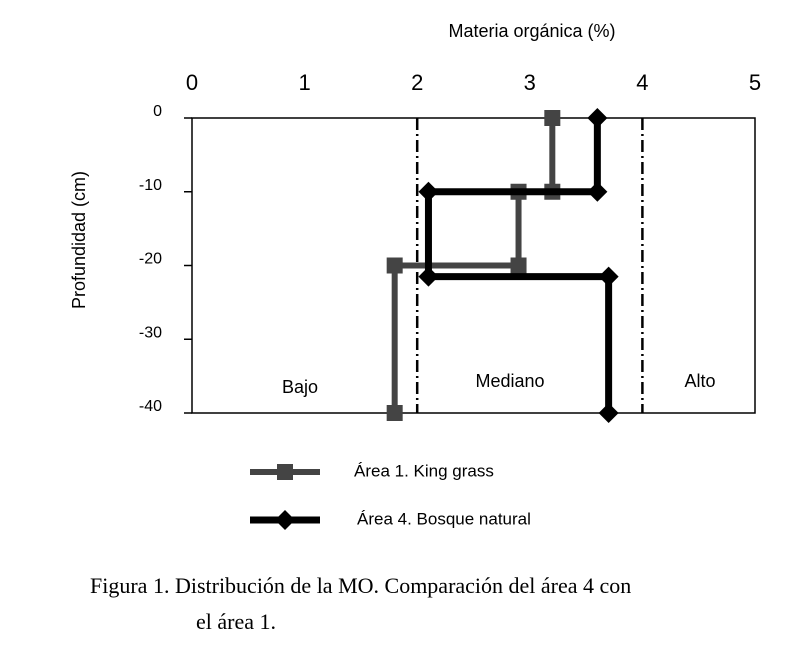  Describe the element at coordinates (699, 381) in the screenshot. I see `annotation: Alto` at that location.